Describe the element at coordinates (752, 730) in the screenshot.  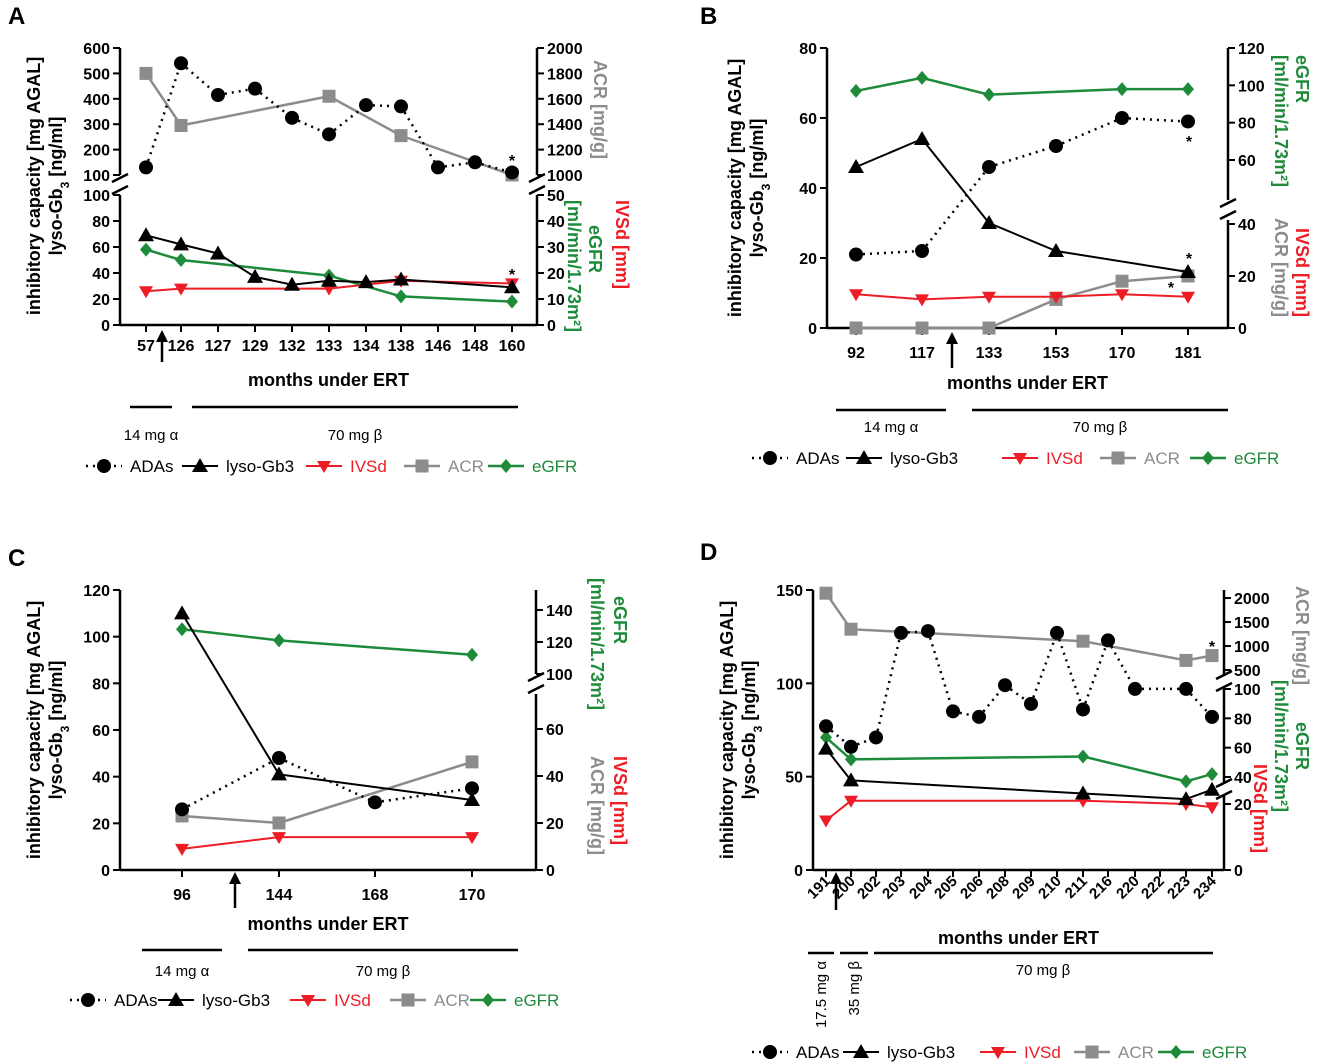
I see `left-axis-label-line2: lyso-Gb3 [ng/ml]` at that location.